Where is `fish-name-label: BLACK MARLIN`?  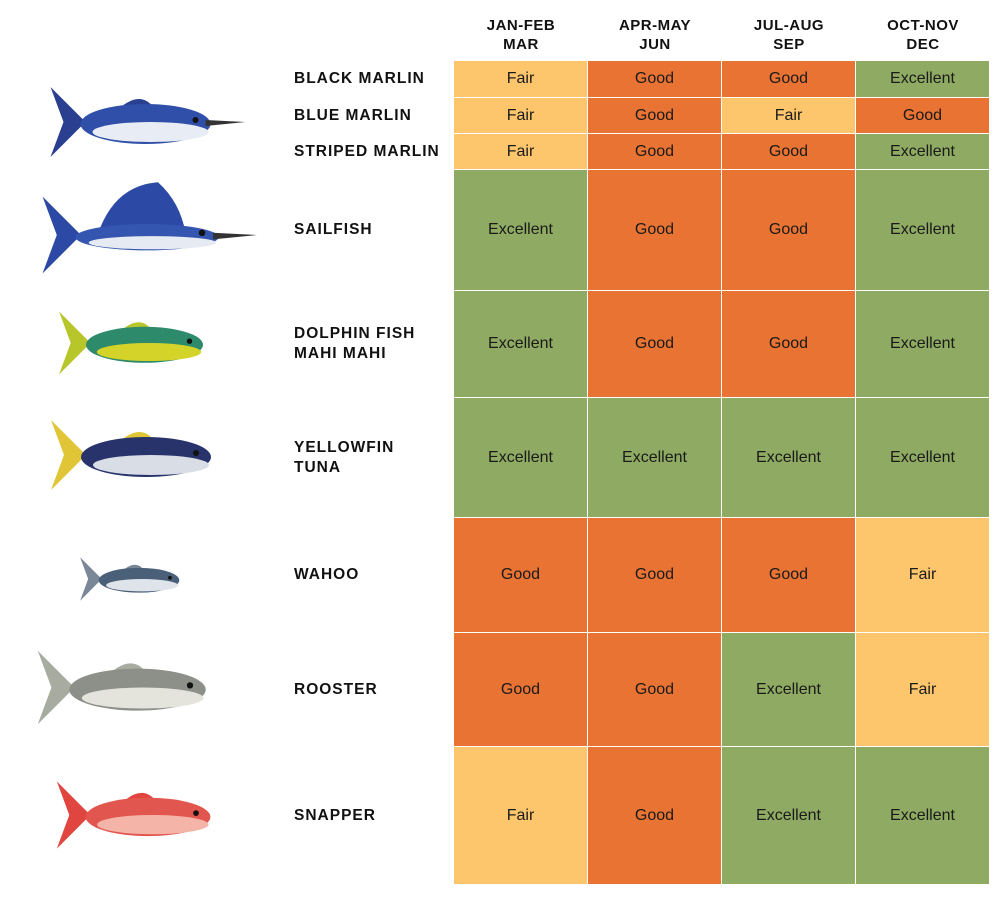
fish-name-label: BLACK MARLIN is located at coordinates (359, 79).